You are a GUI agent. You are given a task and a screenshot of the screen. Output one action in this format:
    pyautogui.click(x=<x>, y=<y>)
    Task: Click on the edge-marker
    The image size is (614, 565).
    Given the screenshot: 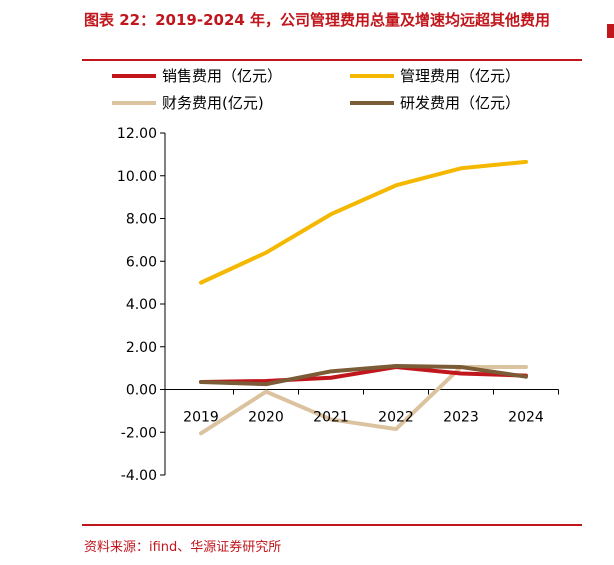 What is the action you would take?
    pyautogui.click(x=610, y=31)
    